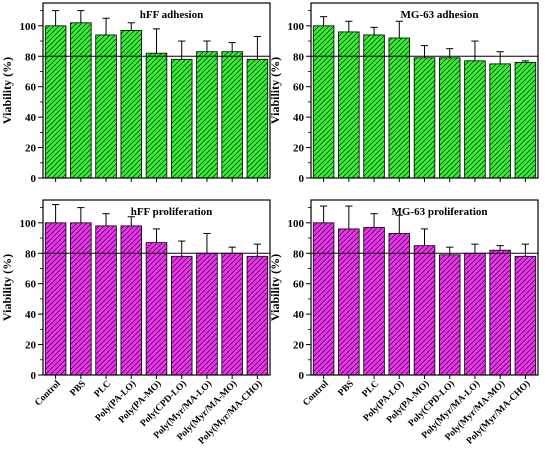 Image resolution: width=550 pixels, height=468 pixels. I want to click on panel-title: MG-63 adhesion, so click(440, 15).